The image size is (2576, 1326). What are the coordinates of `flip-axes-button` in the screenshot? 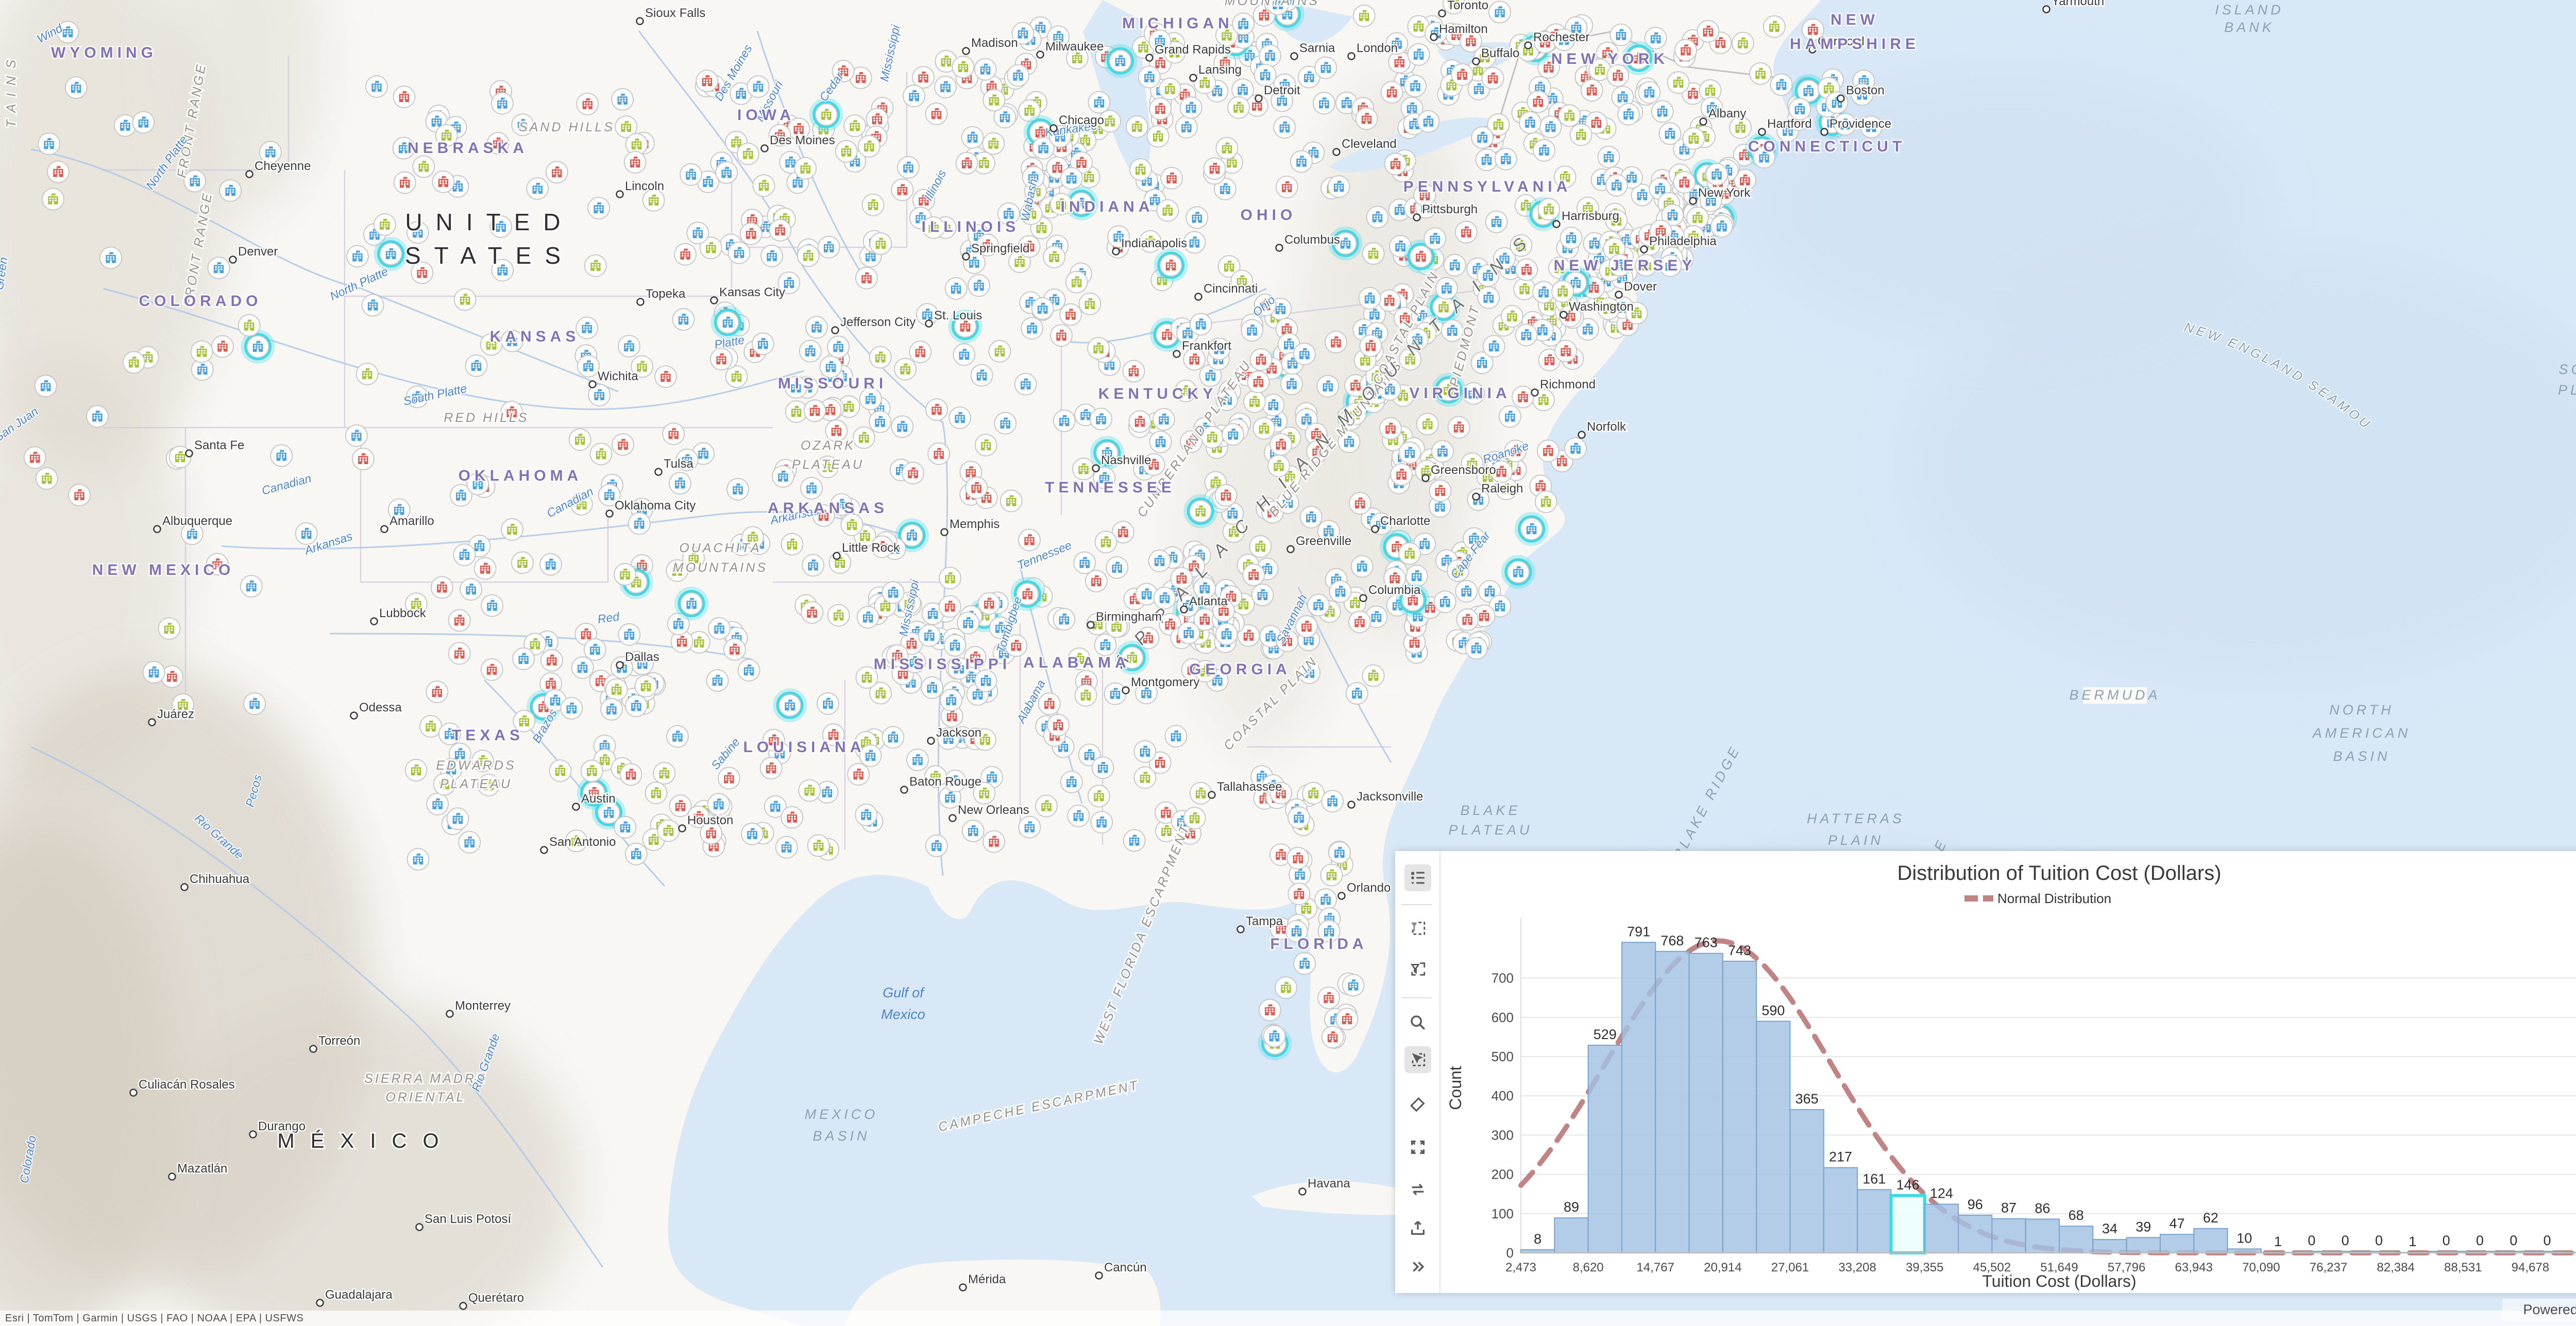 It's located at (1417, 1189).